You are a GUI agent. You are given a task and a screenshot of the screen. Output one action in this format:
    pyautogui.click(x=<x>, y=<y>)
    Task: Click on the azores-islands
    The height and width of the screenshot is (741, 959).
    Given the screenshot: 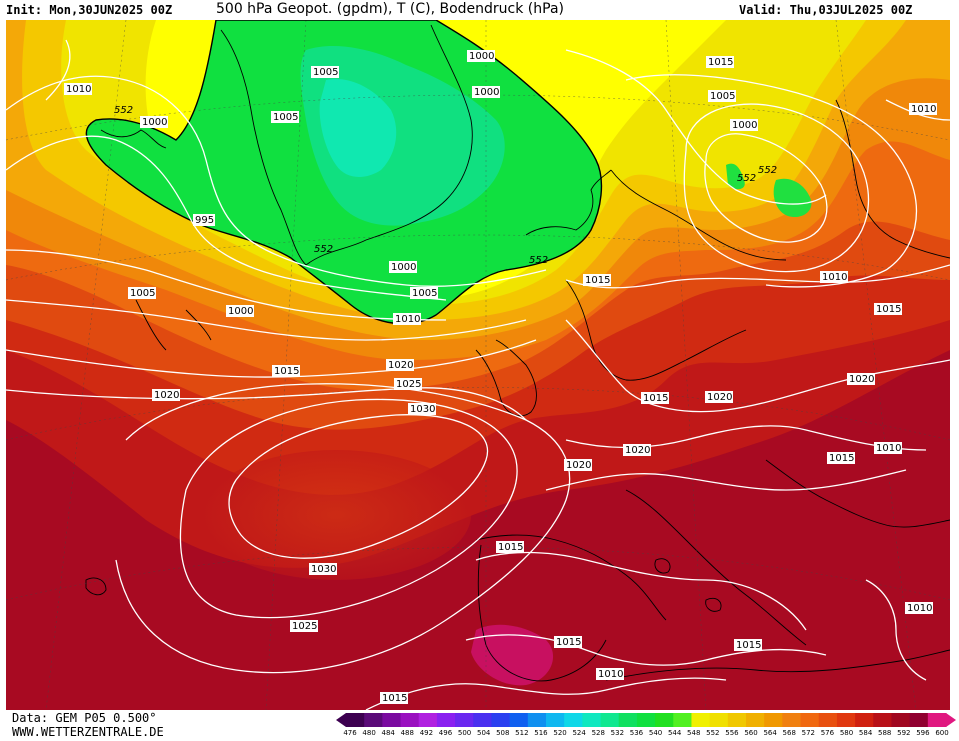 What is the action you would take?
    pyautogui.click(x=96, y=586)
    